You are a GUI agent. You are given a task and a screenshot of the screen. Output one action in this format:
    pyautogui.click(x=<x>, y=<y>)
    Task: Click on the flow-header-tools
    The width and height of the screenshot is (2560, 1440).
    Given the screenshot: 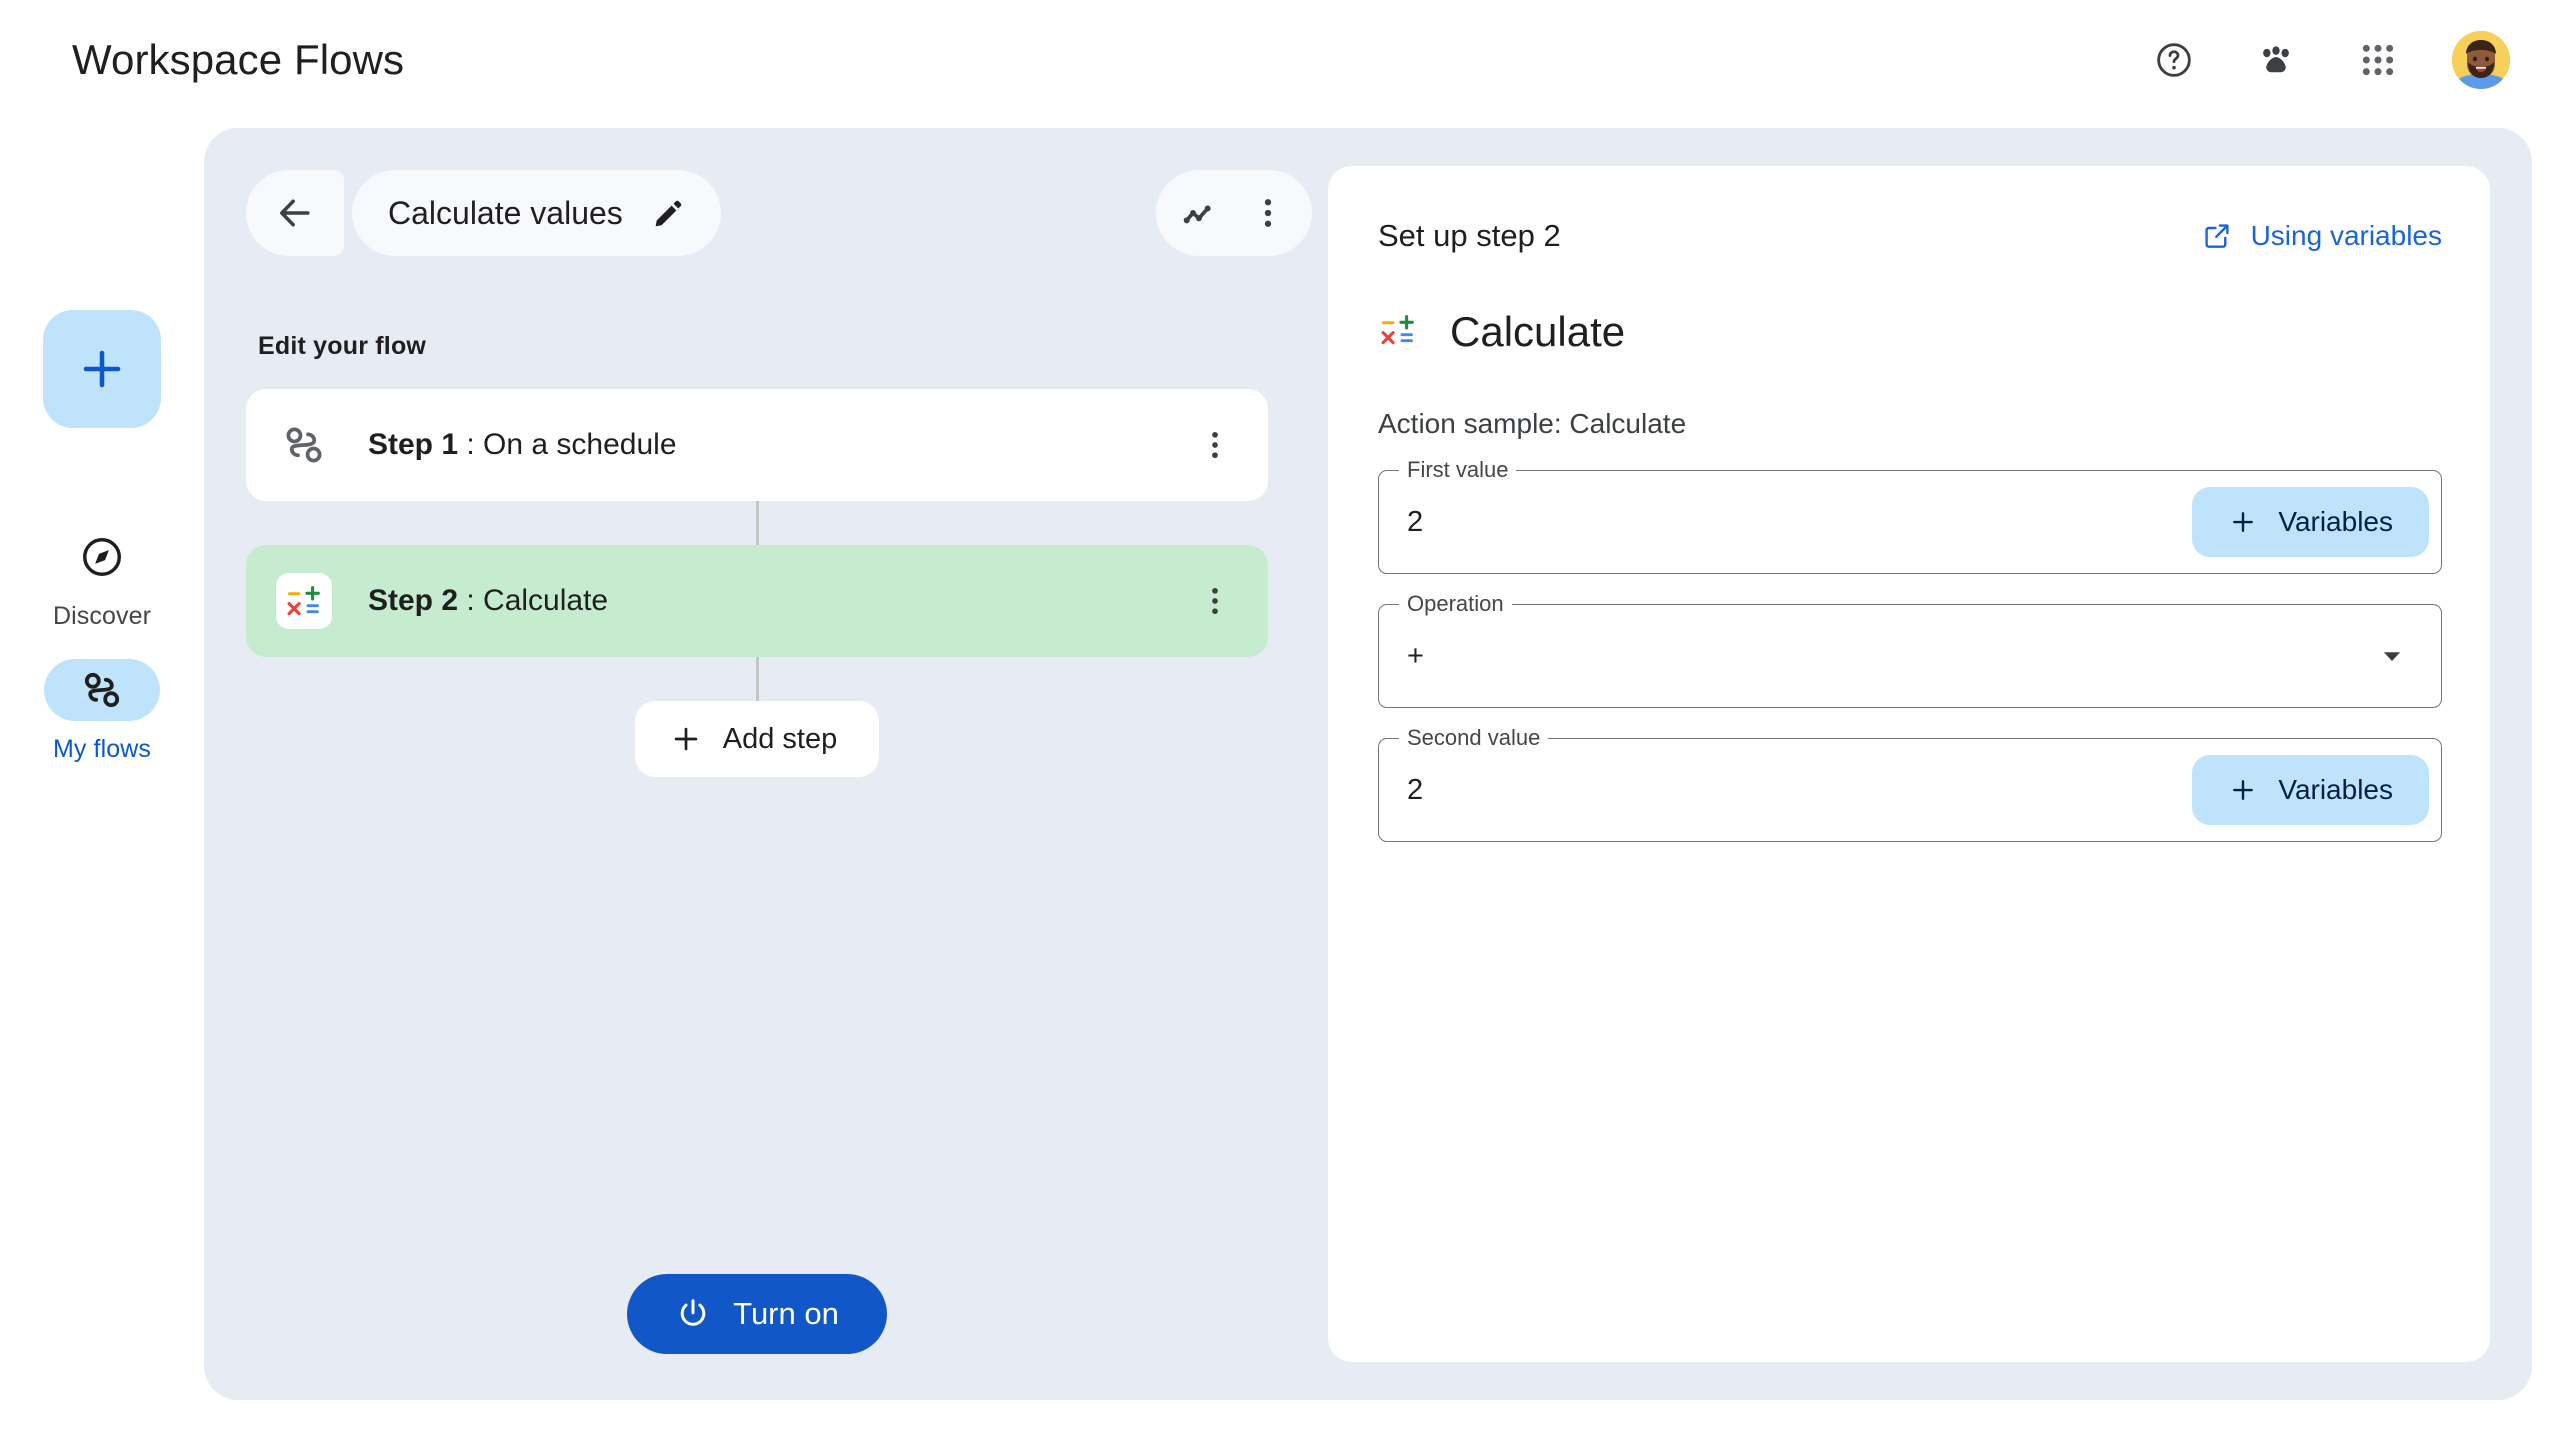 What is the action you would take?
    pyautogui.click(x=1234, y=213)
    